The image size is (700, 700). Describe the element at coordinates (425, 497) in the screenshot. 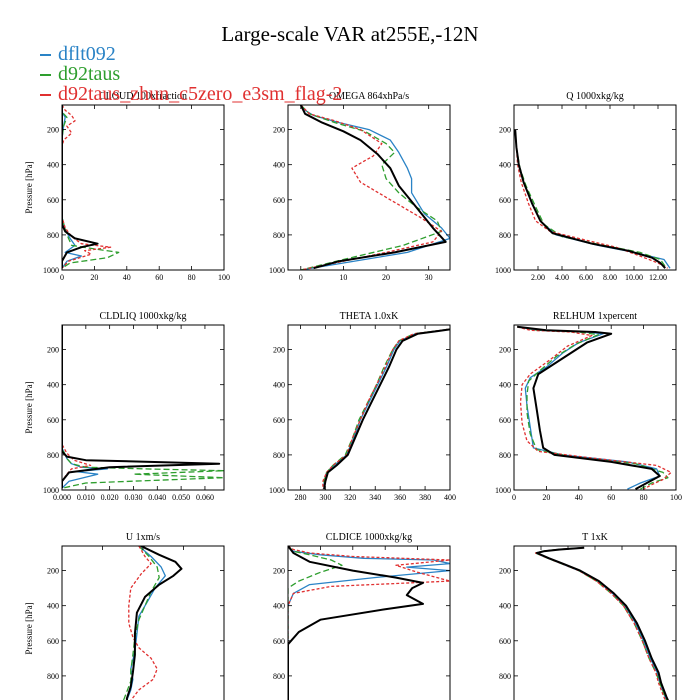

I see `x-tick-label: 380` at that location.